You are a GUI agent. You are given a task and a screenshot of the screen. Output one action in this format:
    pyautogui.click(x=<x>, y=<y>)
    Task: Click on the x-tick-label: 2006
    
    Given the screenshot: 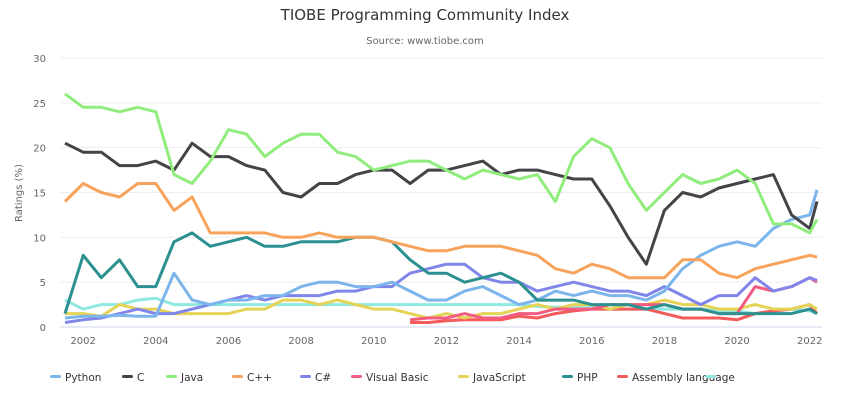 What is the action you would take?
    pyautogui.click(x=228, y=341)
    